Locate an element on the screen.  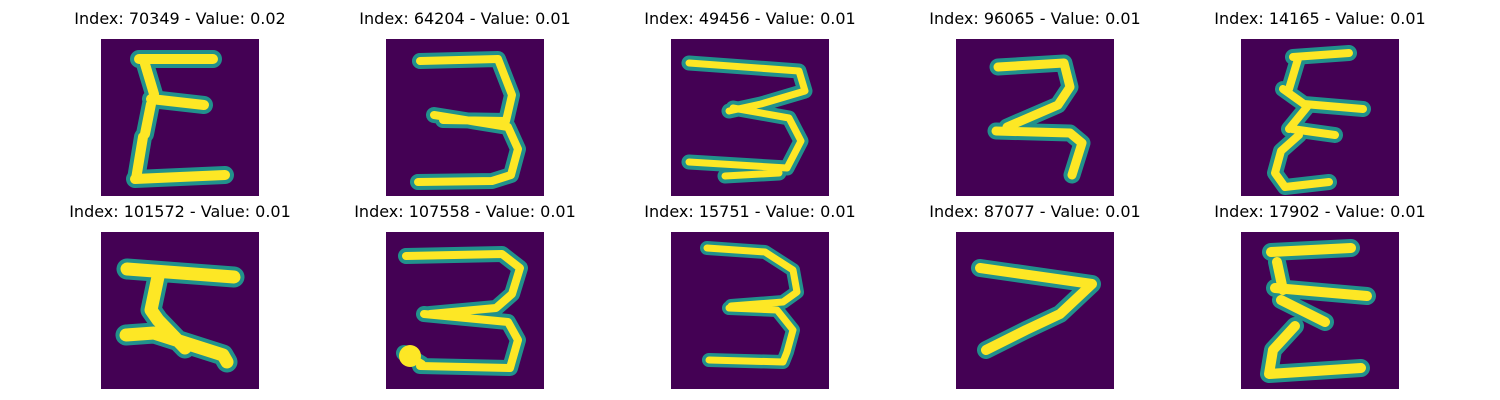
digit-panel-8: Index: 15751 - Value: 0.01 is located at coordinates (750, 293).